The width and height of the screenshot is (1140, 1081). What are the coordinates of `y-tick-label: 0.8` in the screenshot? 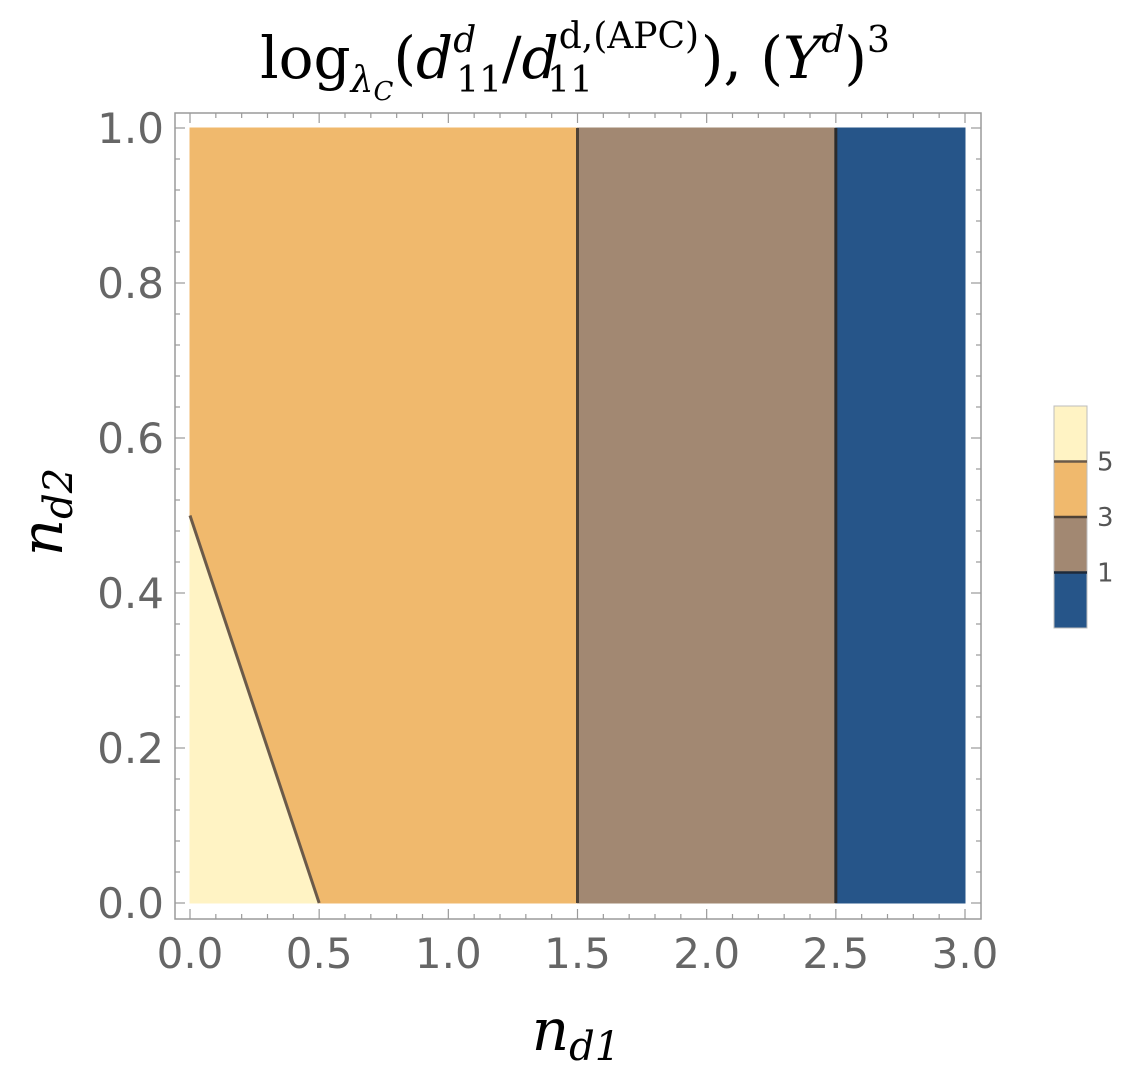 It's located at (130, 283).